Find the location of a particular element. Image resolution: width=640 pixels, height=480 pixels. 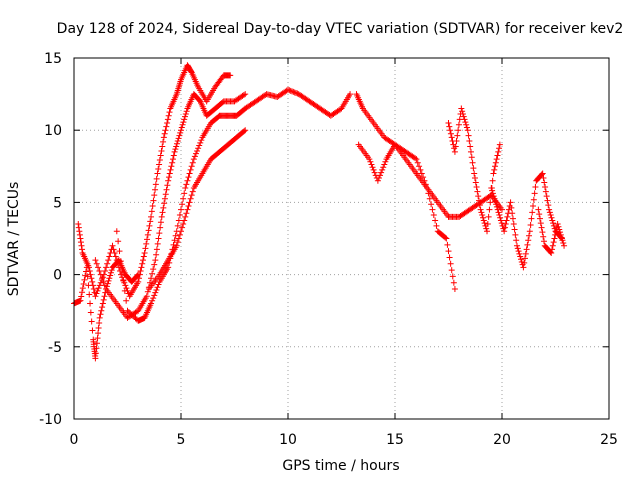

series-arc-late is located at coordinates (551, 231).